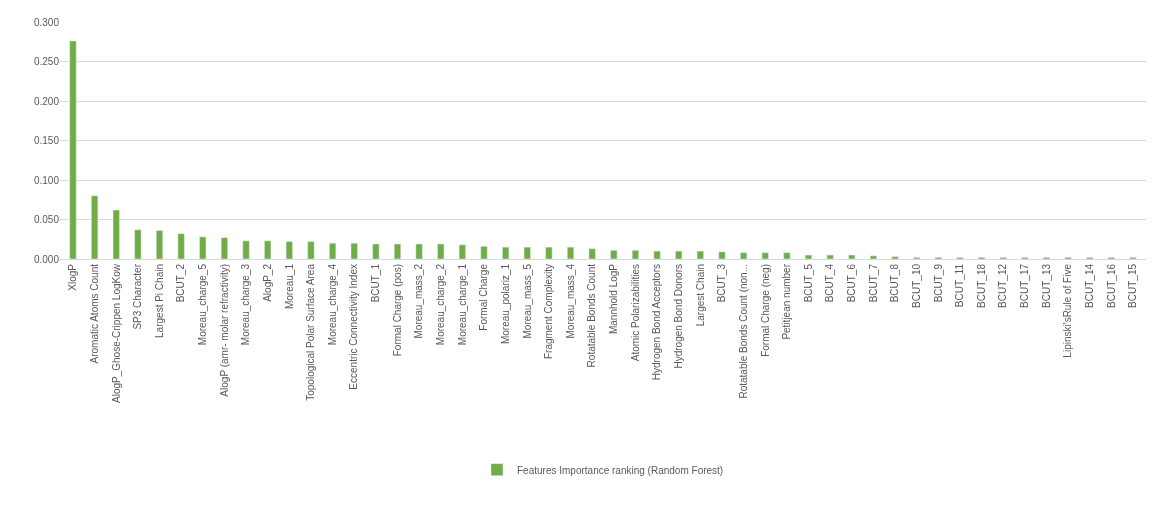  What do you see at coordinates (570, 301) in the screenshot?
I see `x-tick-label: Moreau_mass_4` at bounding box center [570, 301].